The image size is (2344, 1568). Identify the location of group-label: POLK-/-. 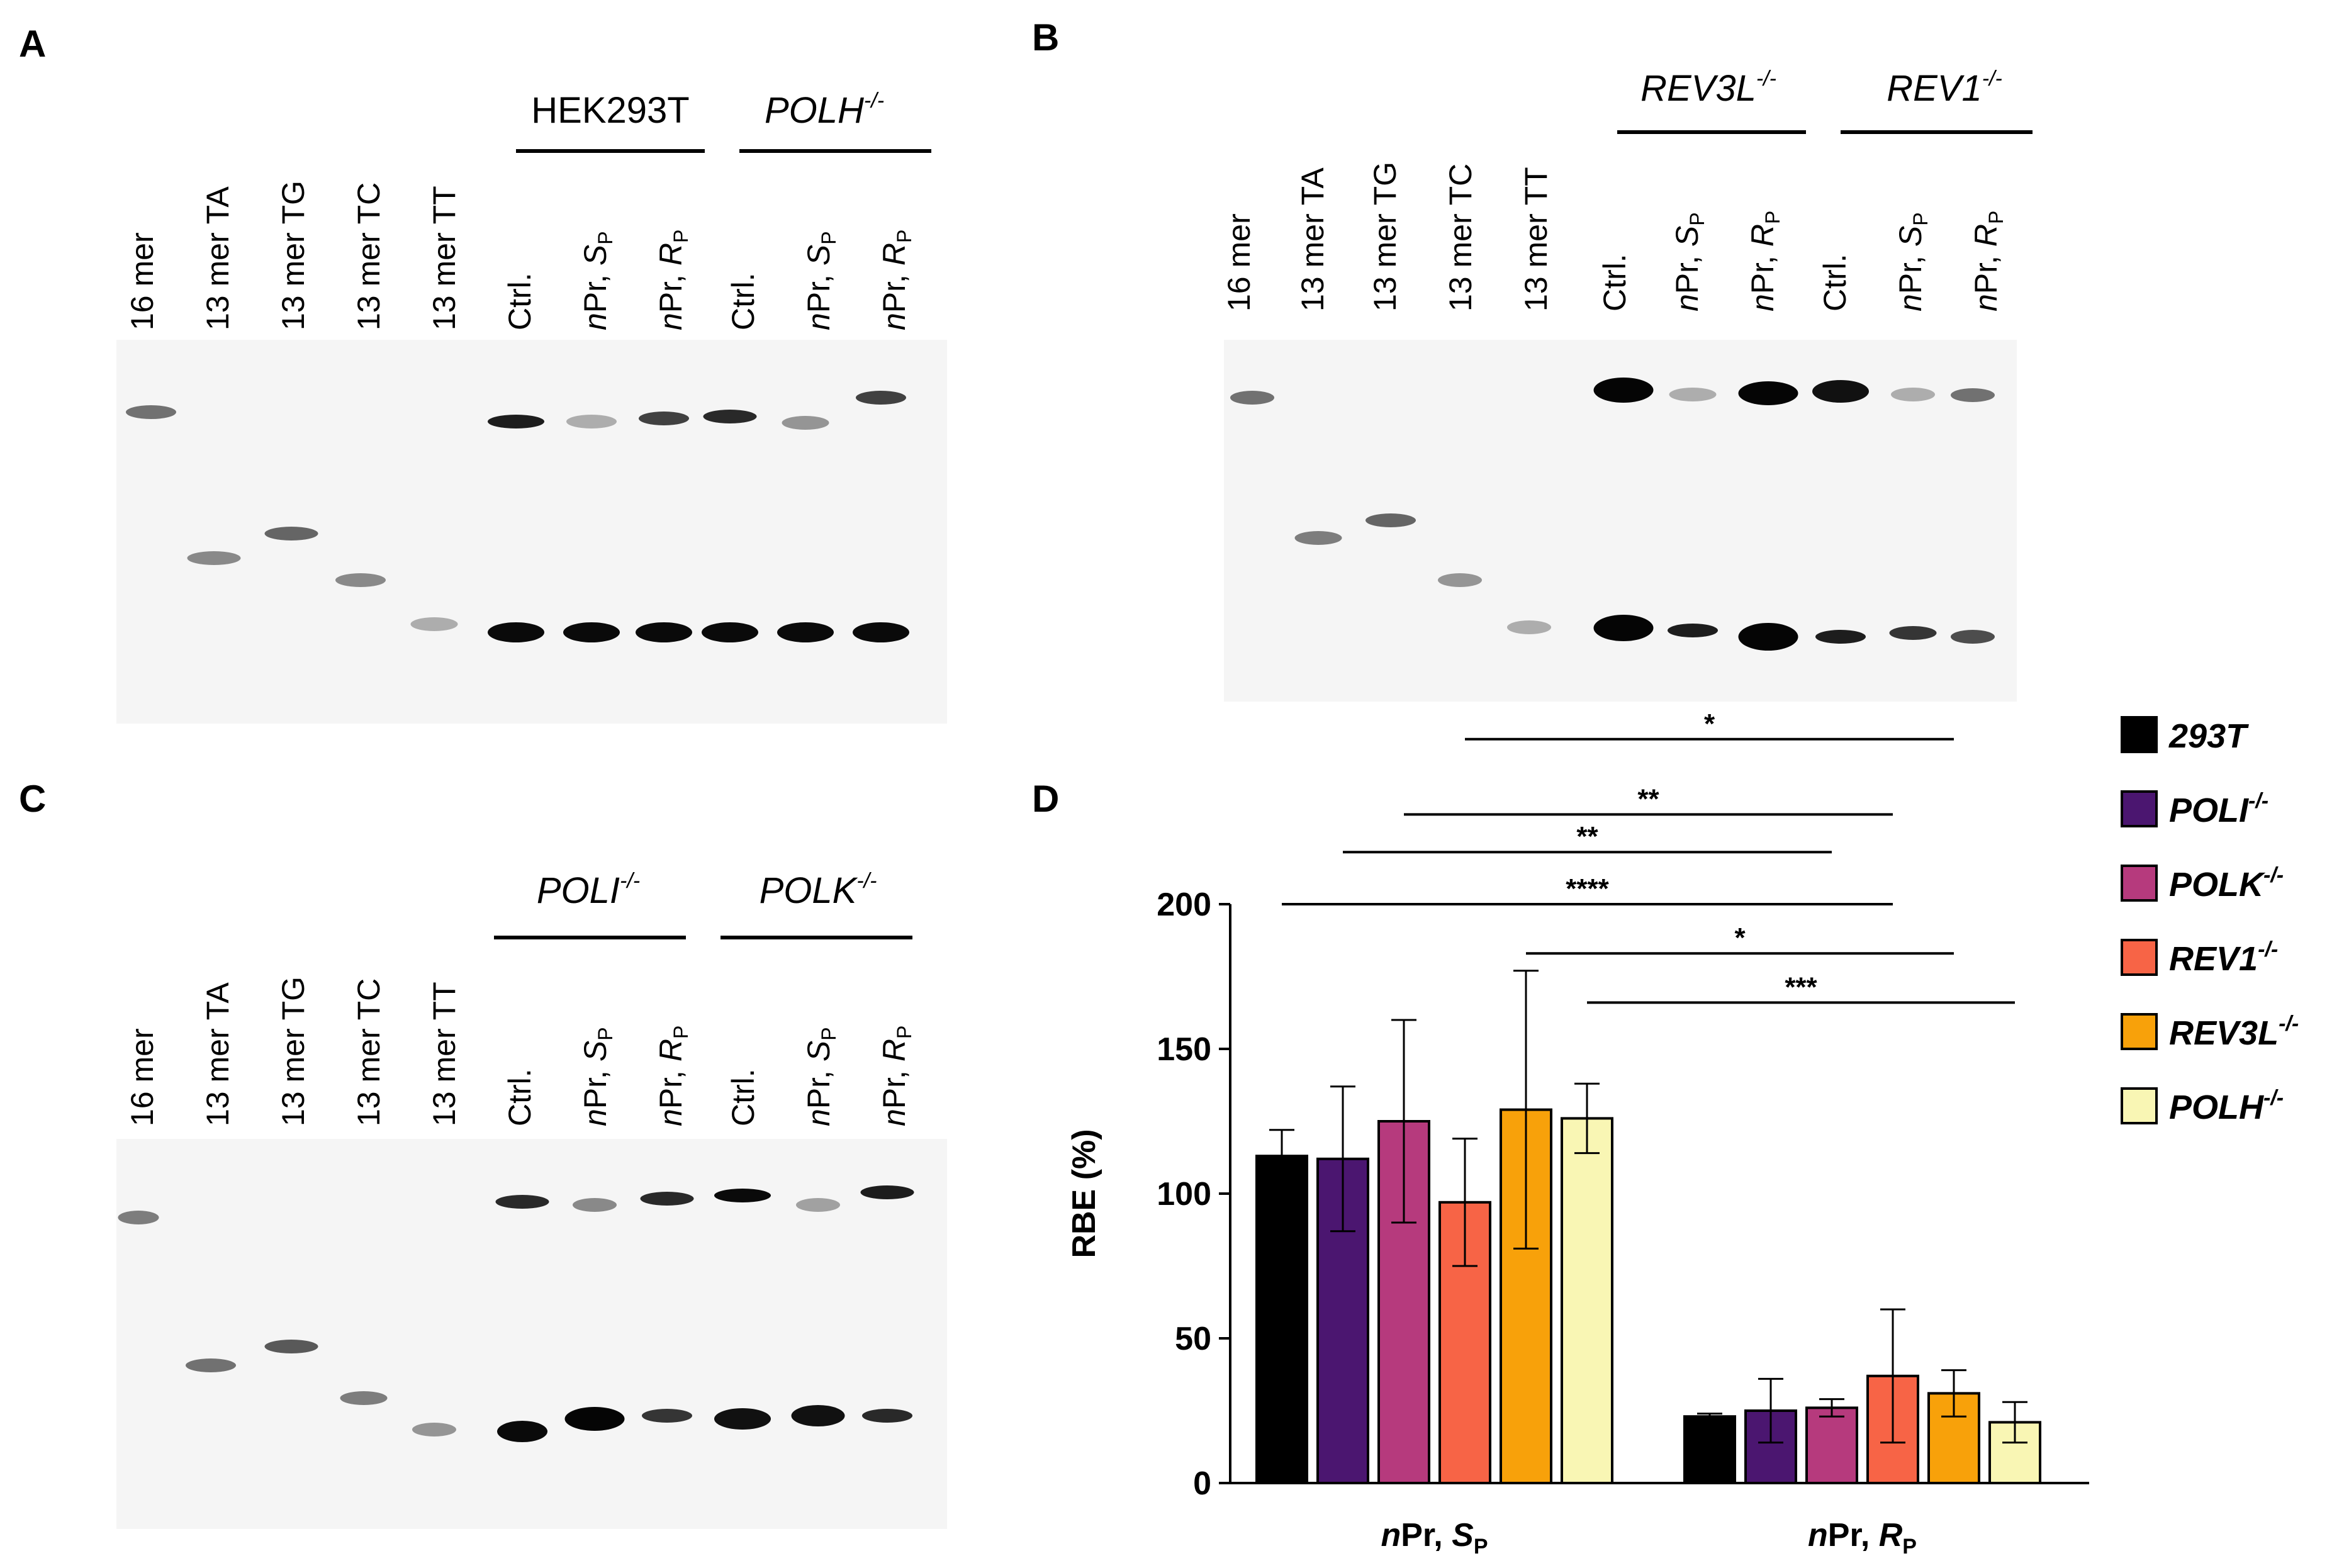
(818, 890).